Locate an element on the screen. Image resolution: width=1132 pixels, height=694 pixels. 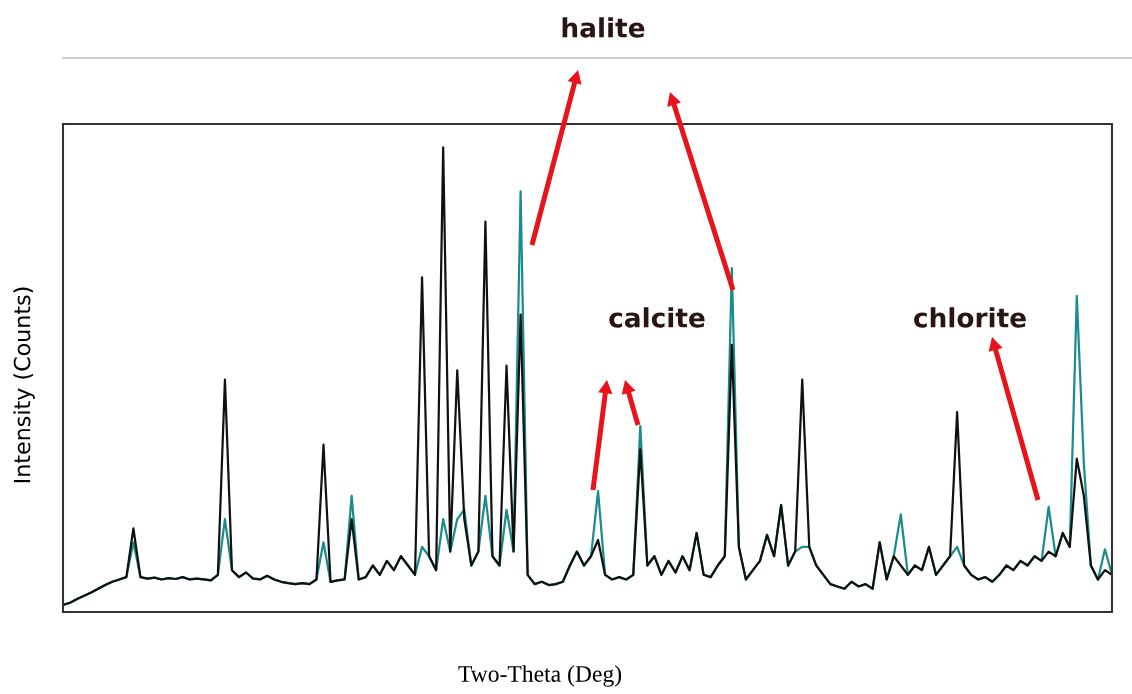
annotation: chlorite is located at coordinates (970, 317).